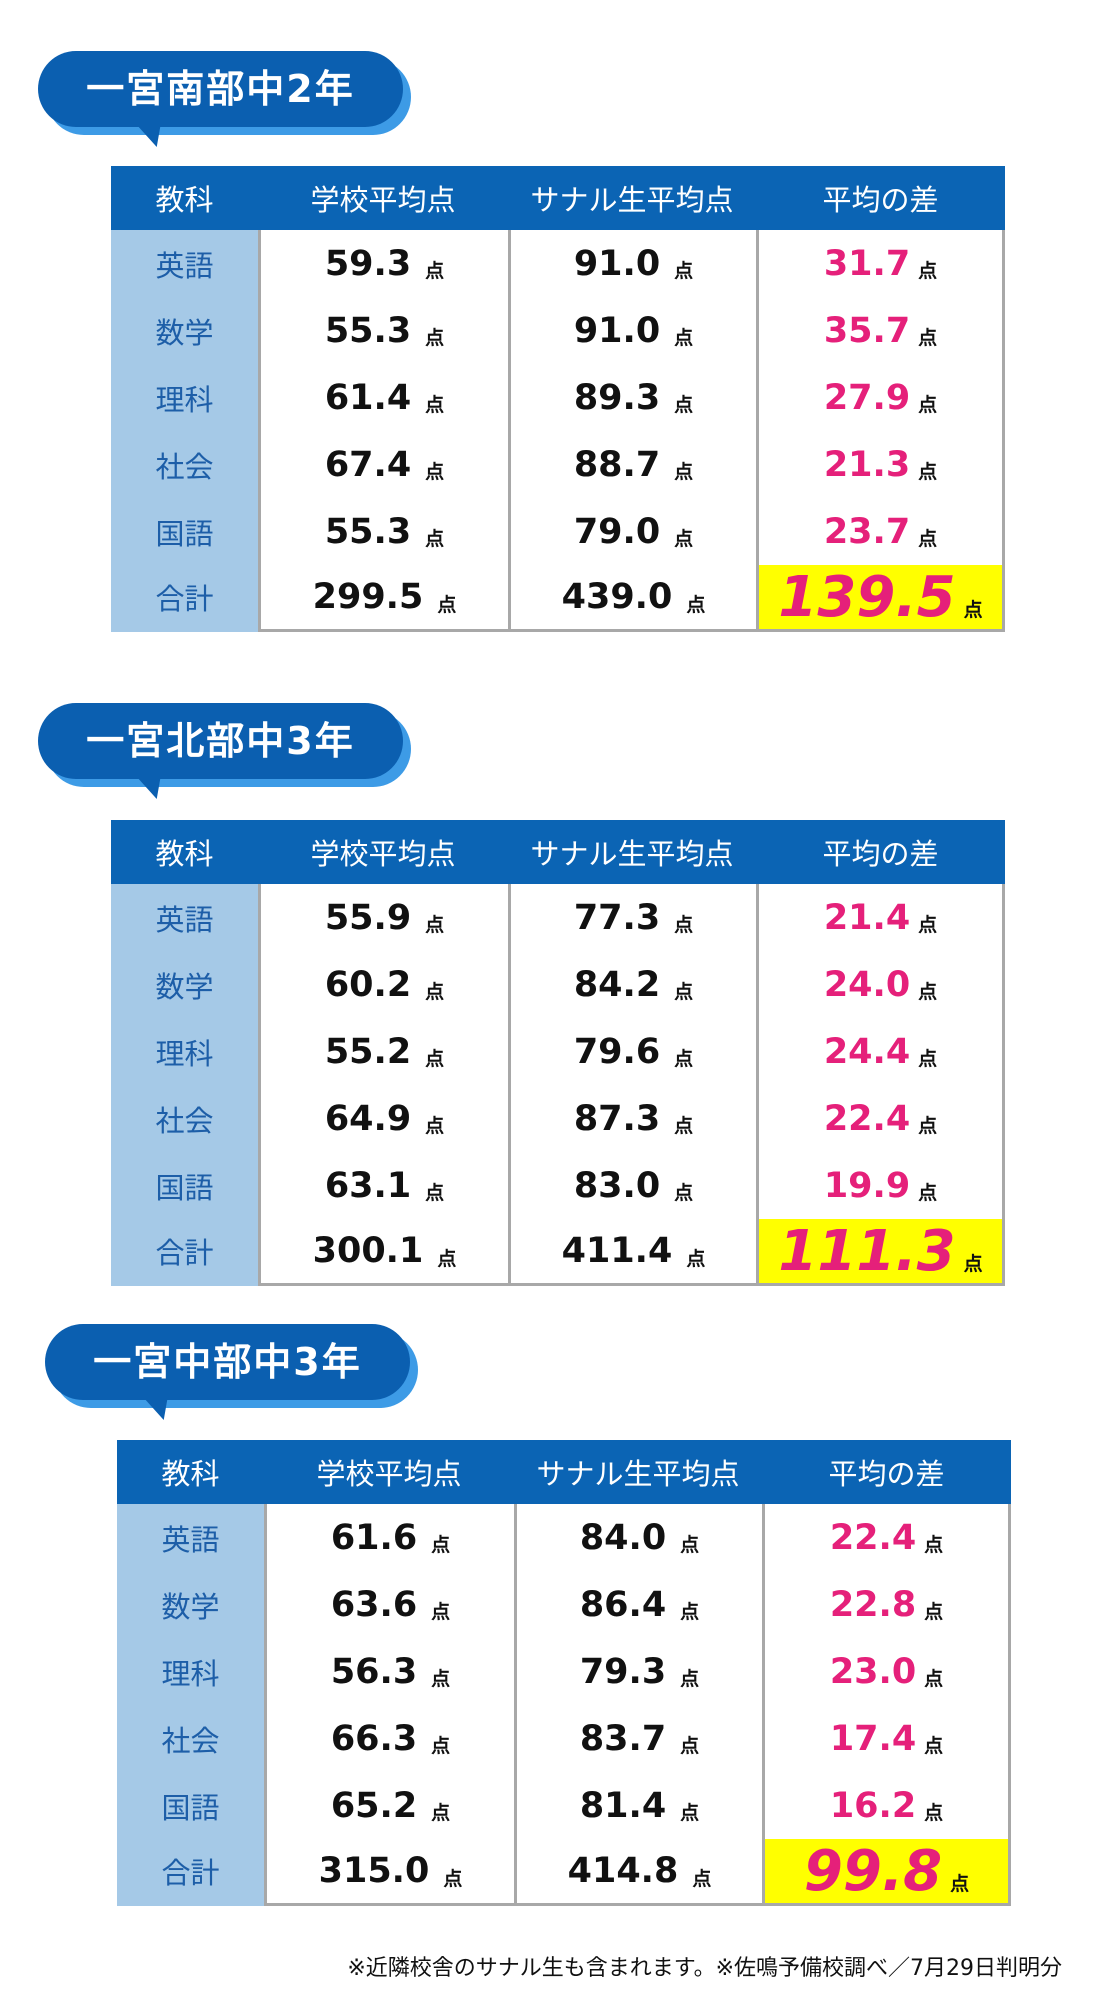 The height and width of the screenshot is (2016, 1100). What do you see at coordinates (623, 1738) in the screenshot?
I see `score-value: 83.7` at bounding box center [623, 1738].